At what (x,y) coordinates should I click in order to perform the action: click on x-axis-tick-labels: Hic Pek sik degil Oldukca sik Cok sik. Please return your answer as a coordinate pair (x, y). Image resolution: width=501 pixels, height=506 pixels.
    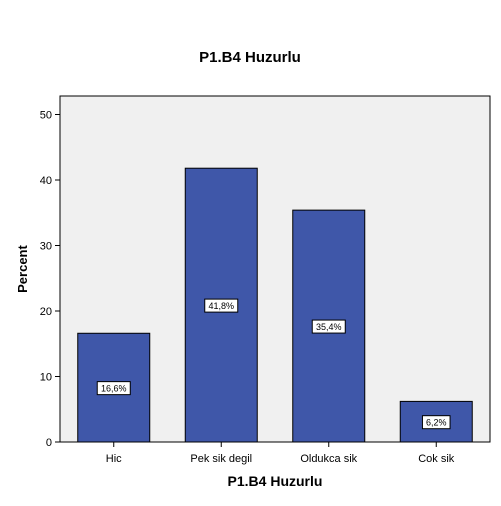
    Looking at the image, I should click on (280, 453).